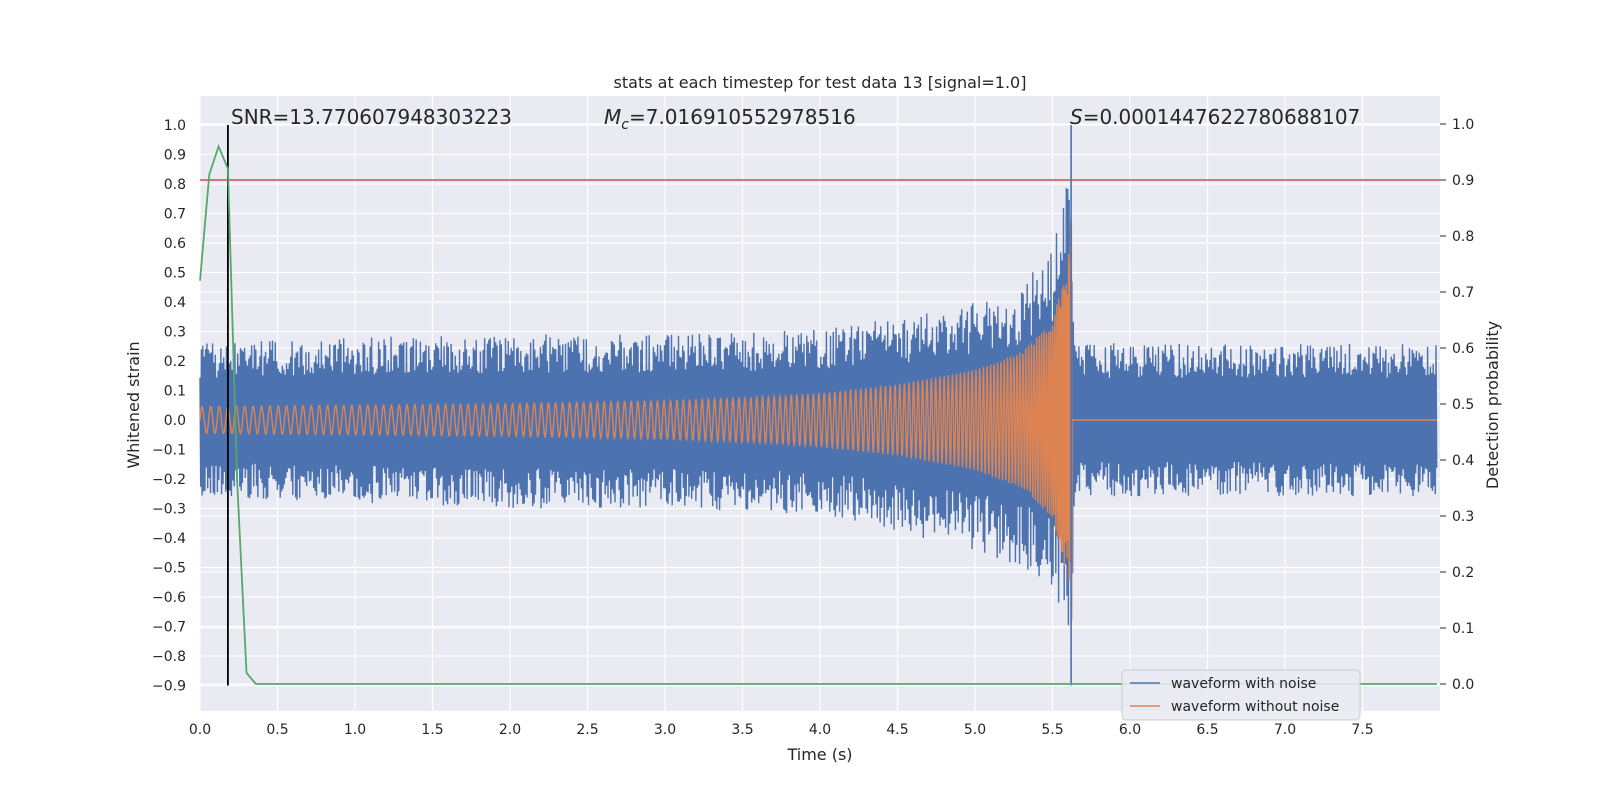  Describe the element at coordinates (133, 404) in the screenshot. I see `y-left-axis-label: Whitened strain` at that location.